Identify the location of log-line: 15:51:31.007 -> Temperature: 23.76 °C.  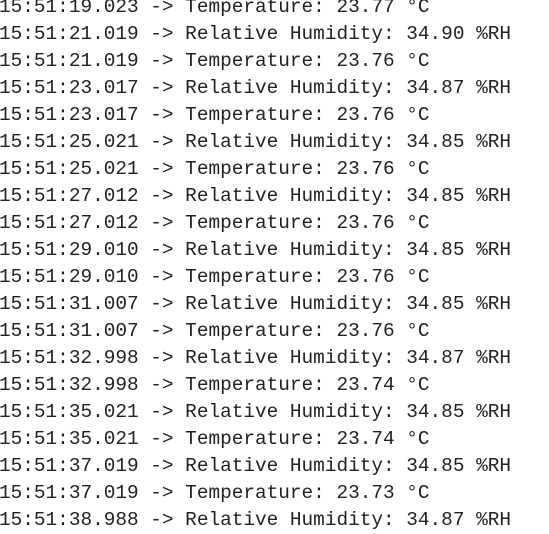
(215, 331).